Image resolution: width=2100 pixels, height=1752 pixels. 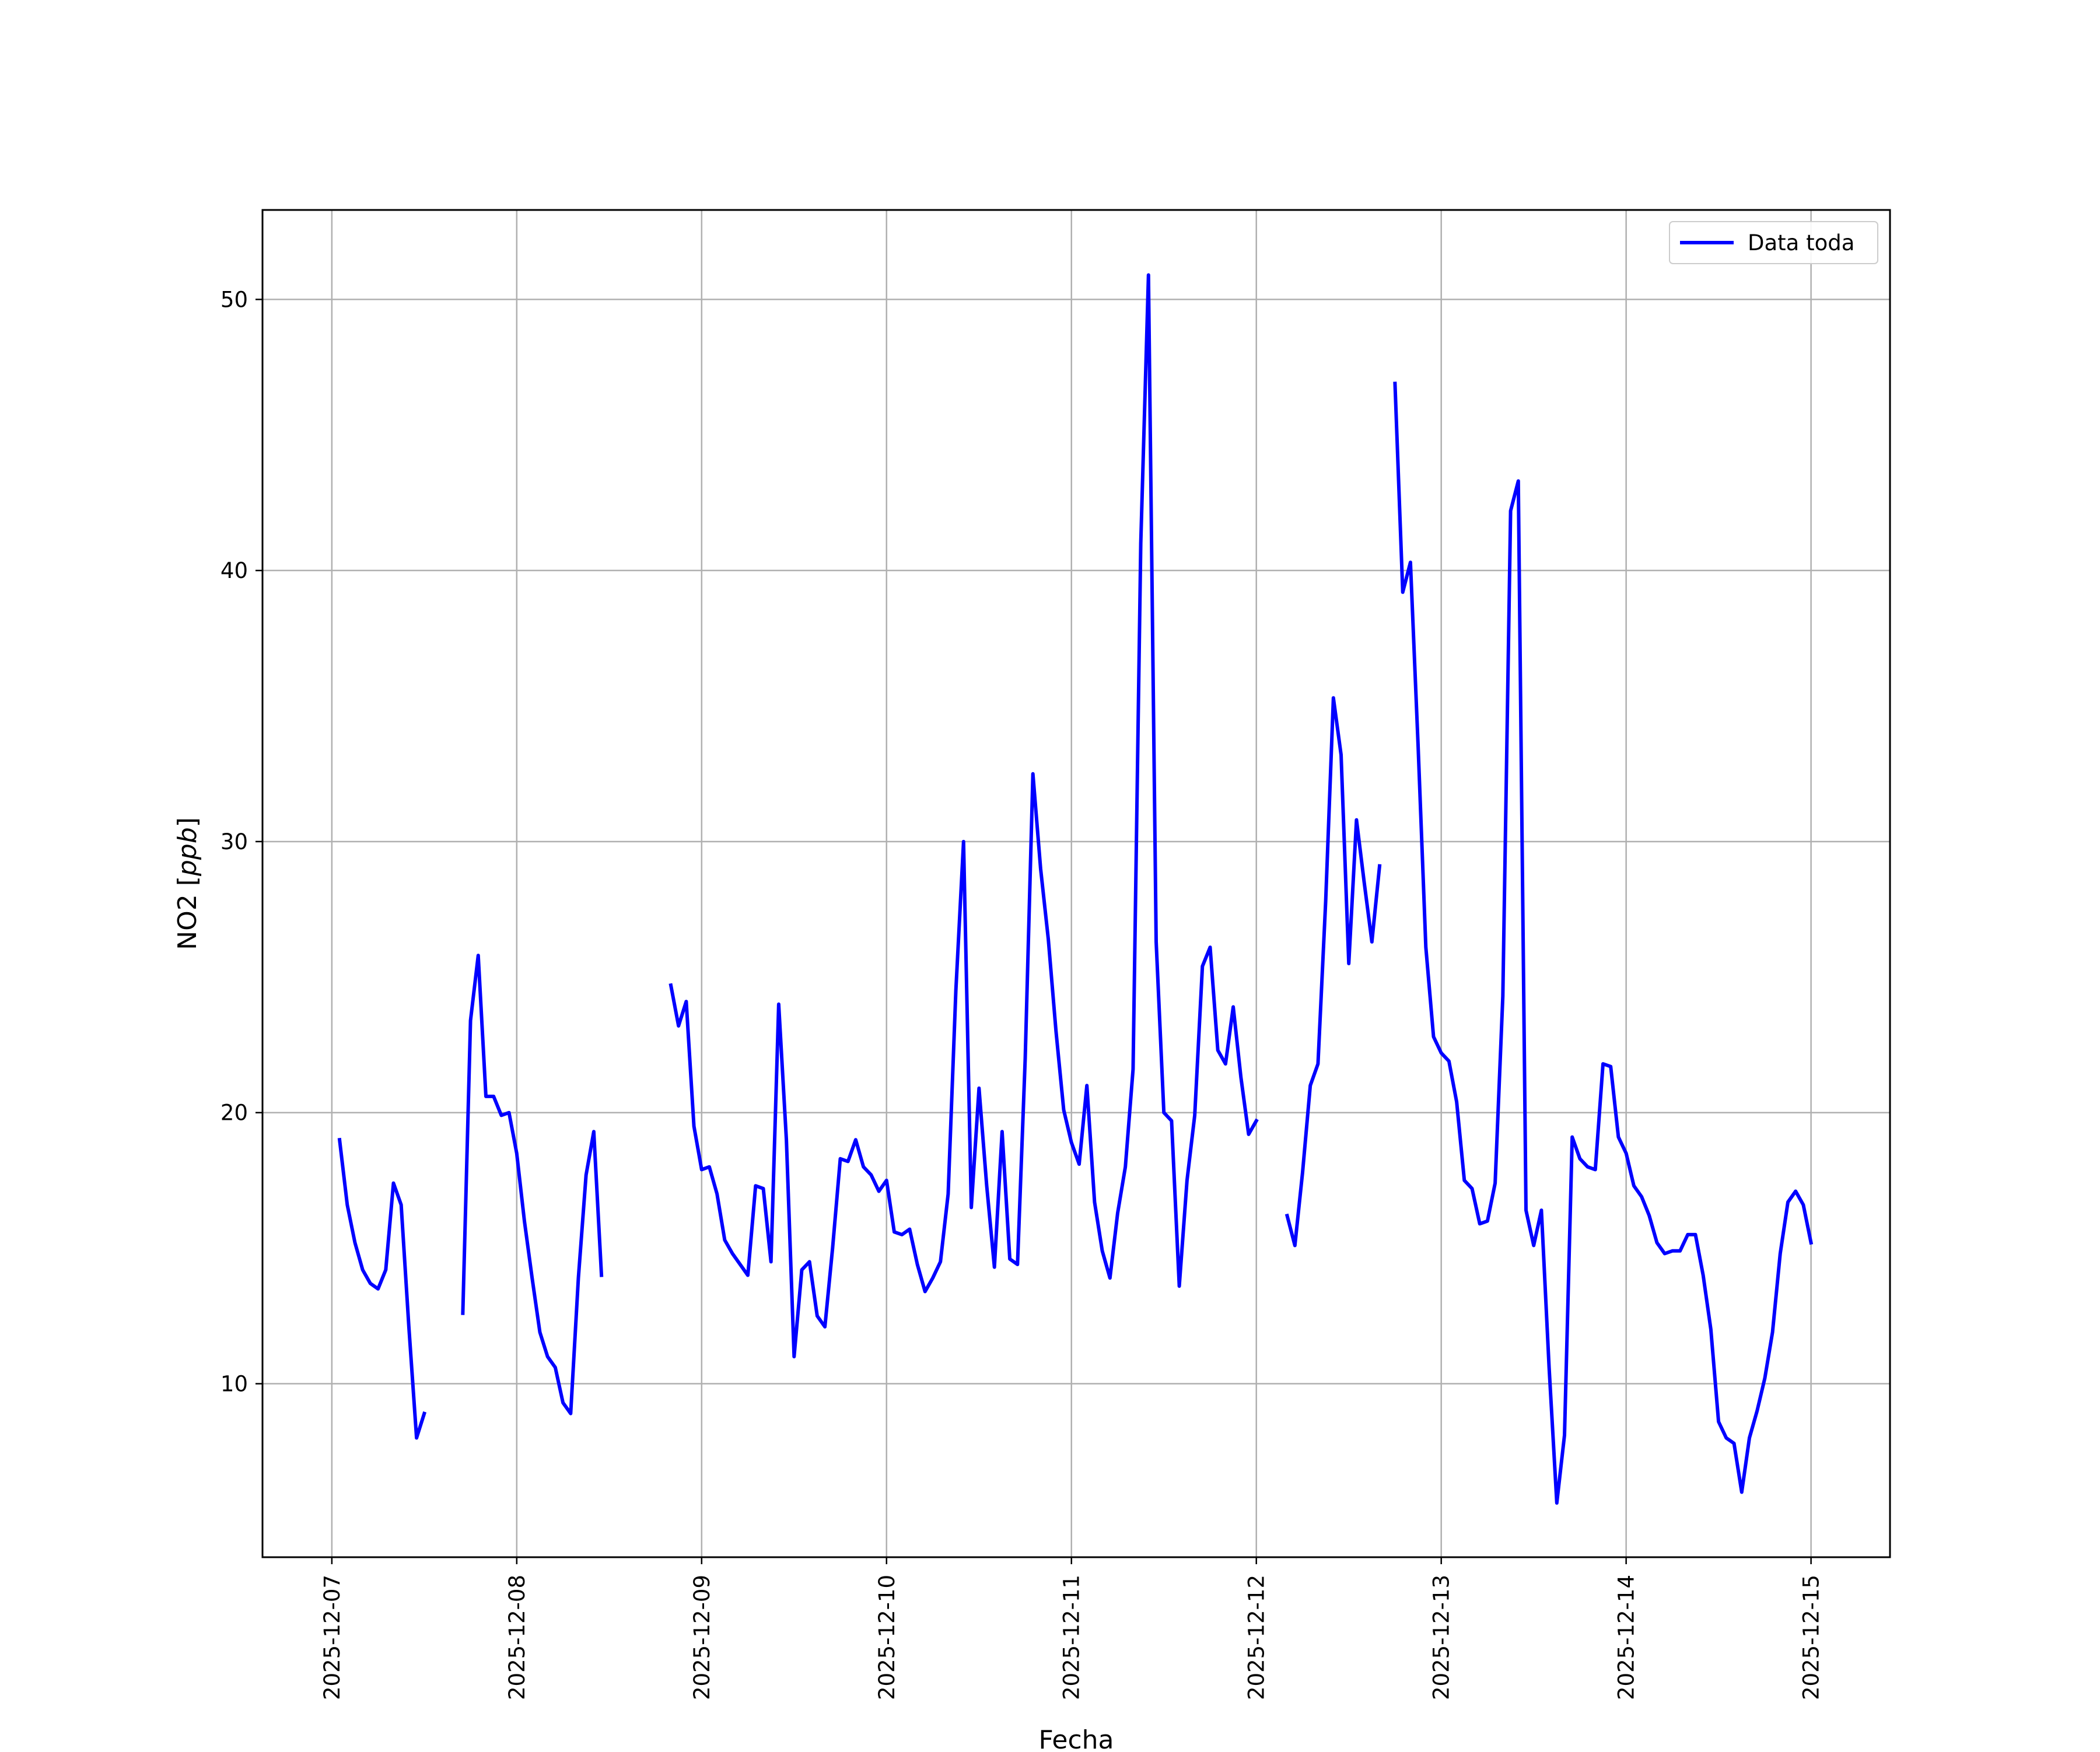 What do you see at coordinates (517, 1637) in the screenshot?
I see `x-tick-label: 2025-12-08` at bounding box center [517, 1637].